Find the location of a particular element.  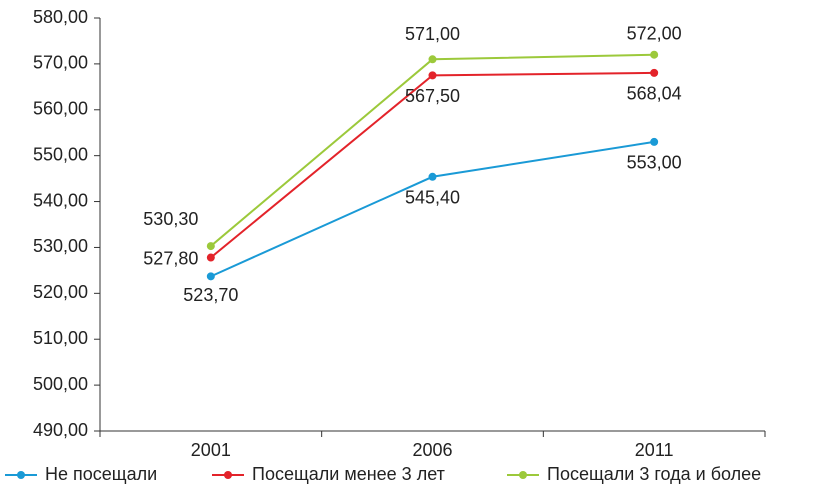

y-tick-label: 500,00 is located at coordinates (60, 384).